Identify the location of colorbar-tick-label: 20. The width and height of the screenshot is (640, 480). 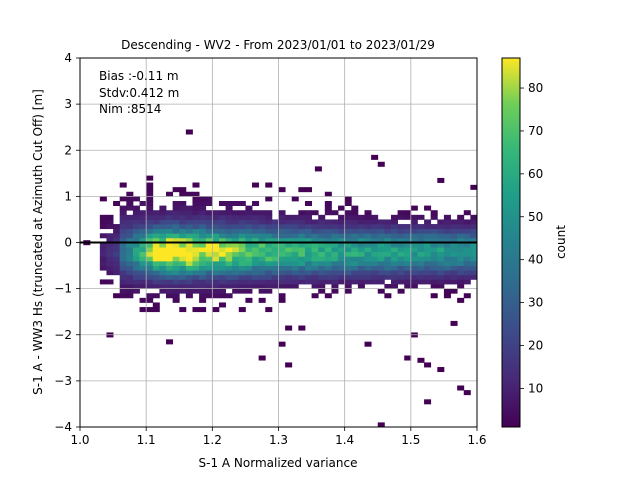
(535, 345).